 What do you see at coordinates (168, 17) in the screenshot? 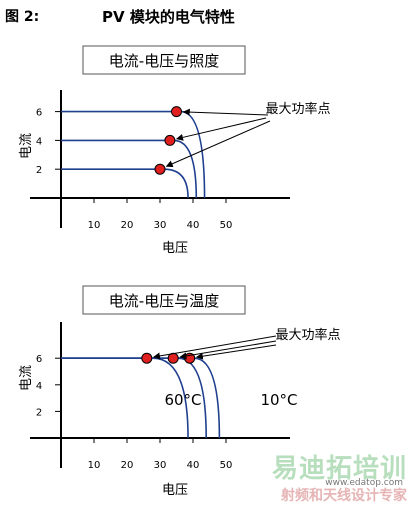
I see `figure-title: PV 模块的电气特性` at bounding box center [168, 17].